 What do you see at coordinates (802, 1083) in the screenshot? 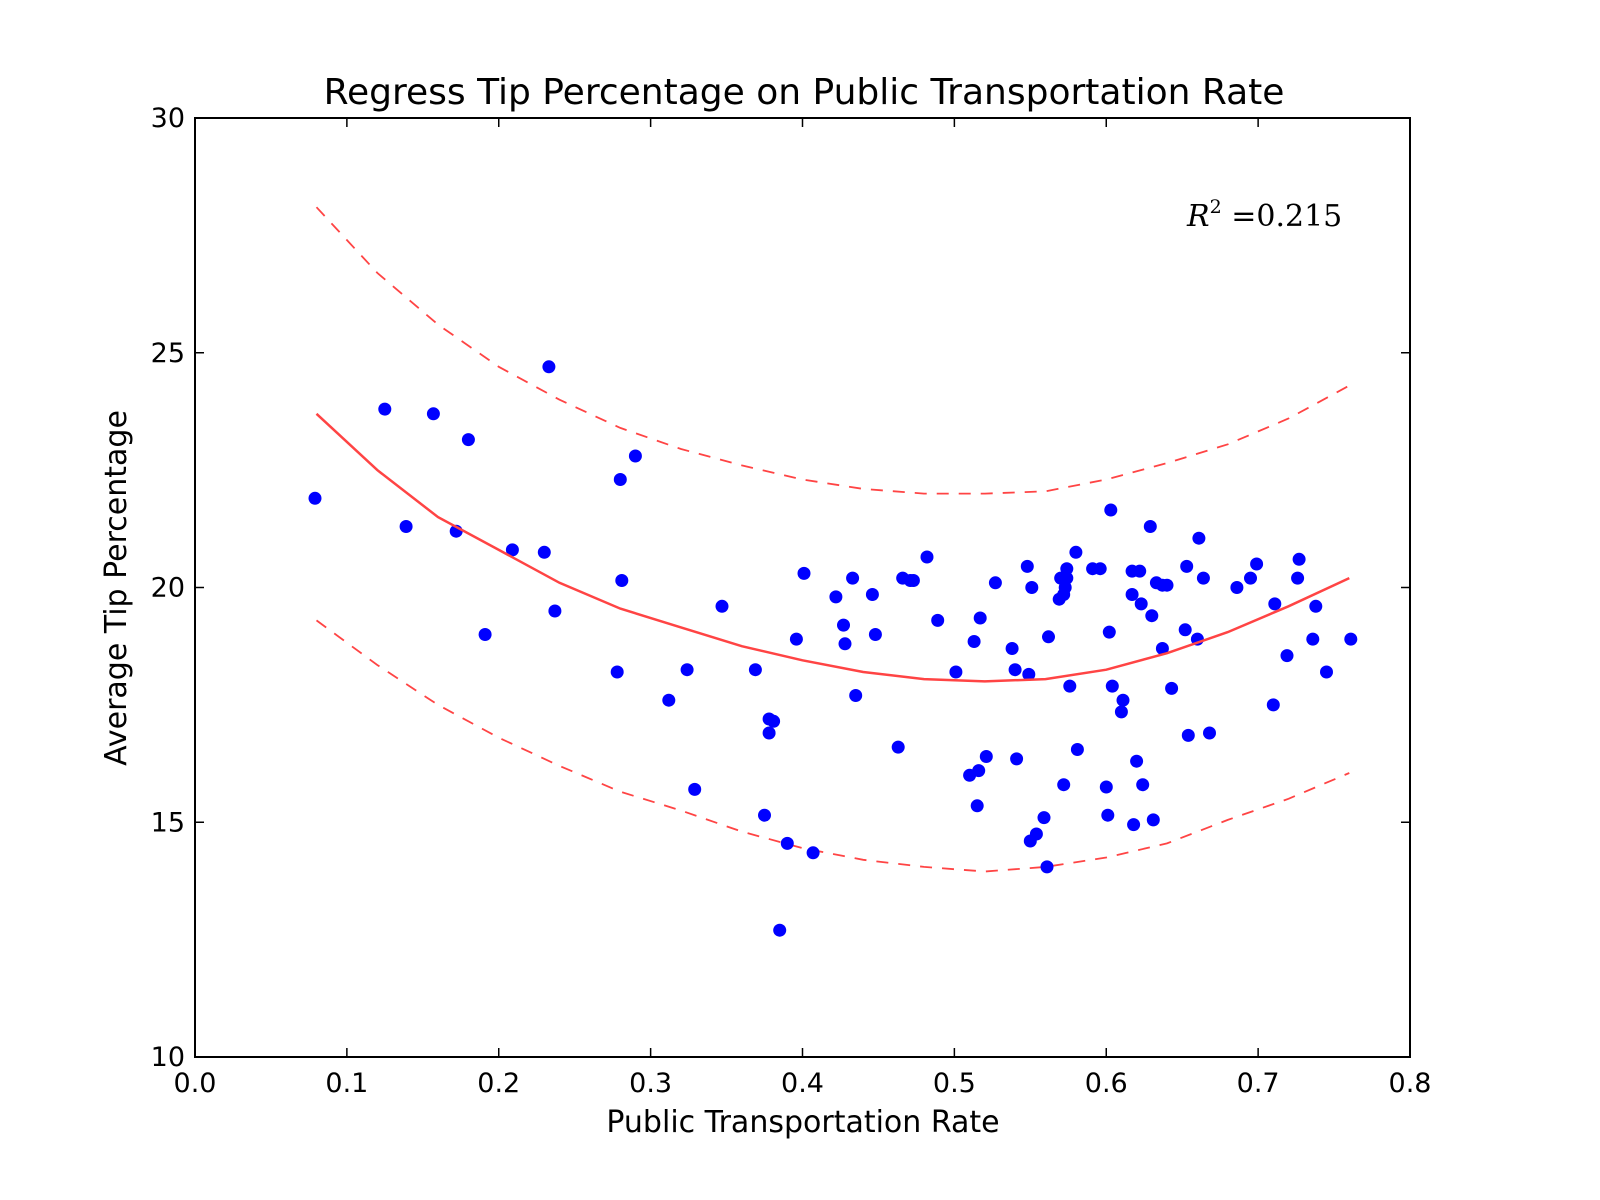
I see `x-tick-label: 0.4` at bounding box center [802, 1083].